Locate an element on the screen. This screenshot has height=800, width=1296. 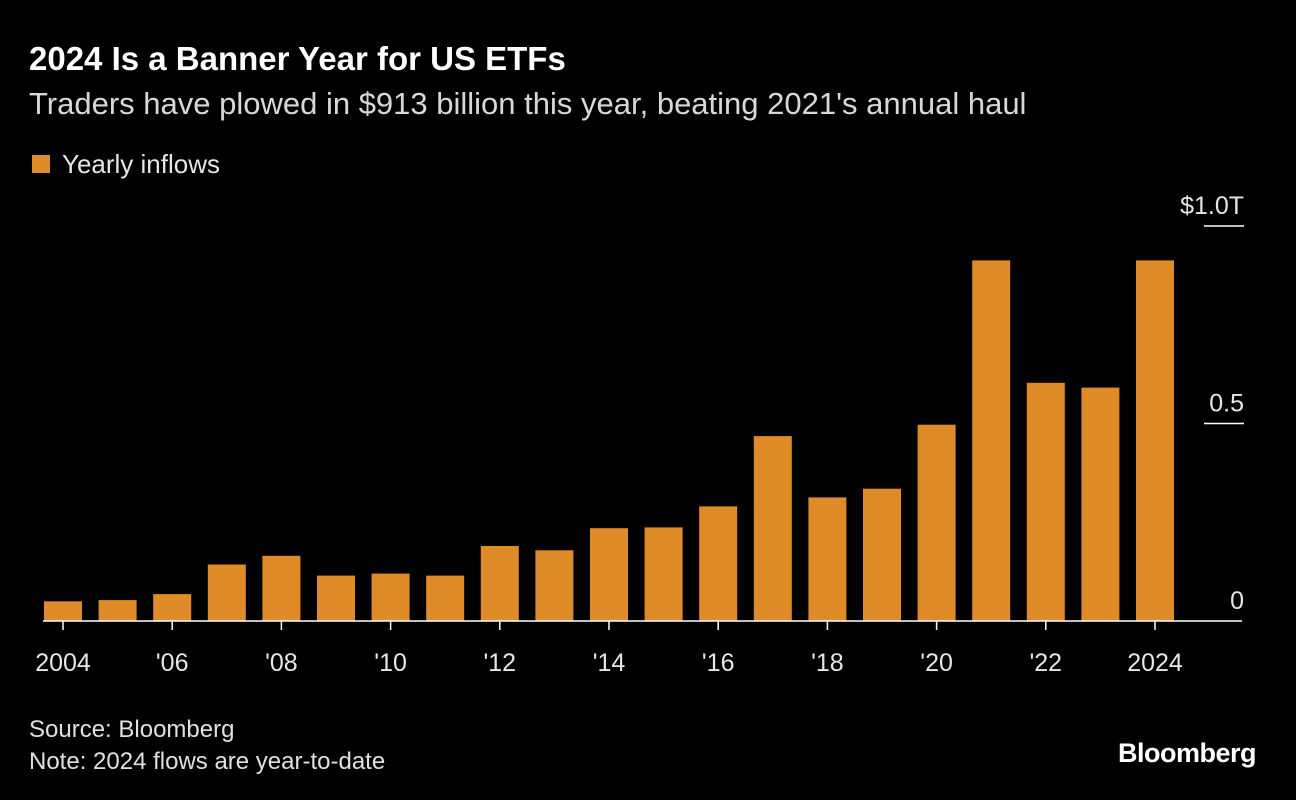
bar-2014 is located at coordinates (609, 574).